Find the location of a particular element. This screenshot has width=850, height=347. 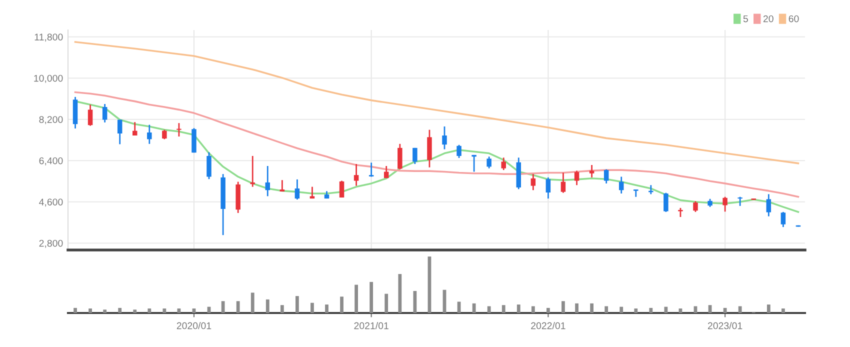

legend-label: 60 is located at coordinates (793, 18).